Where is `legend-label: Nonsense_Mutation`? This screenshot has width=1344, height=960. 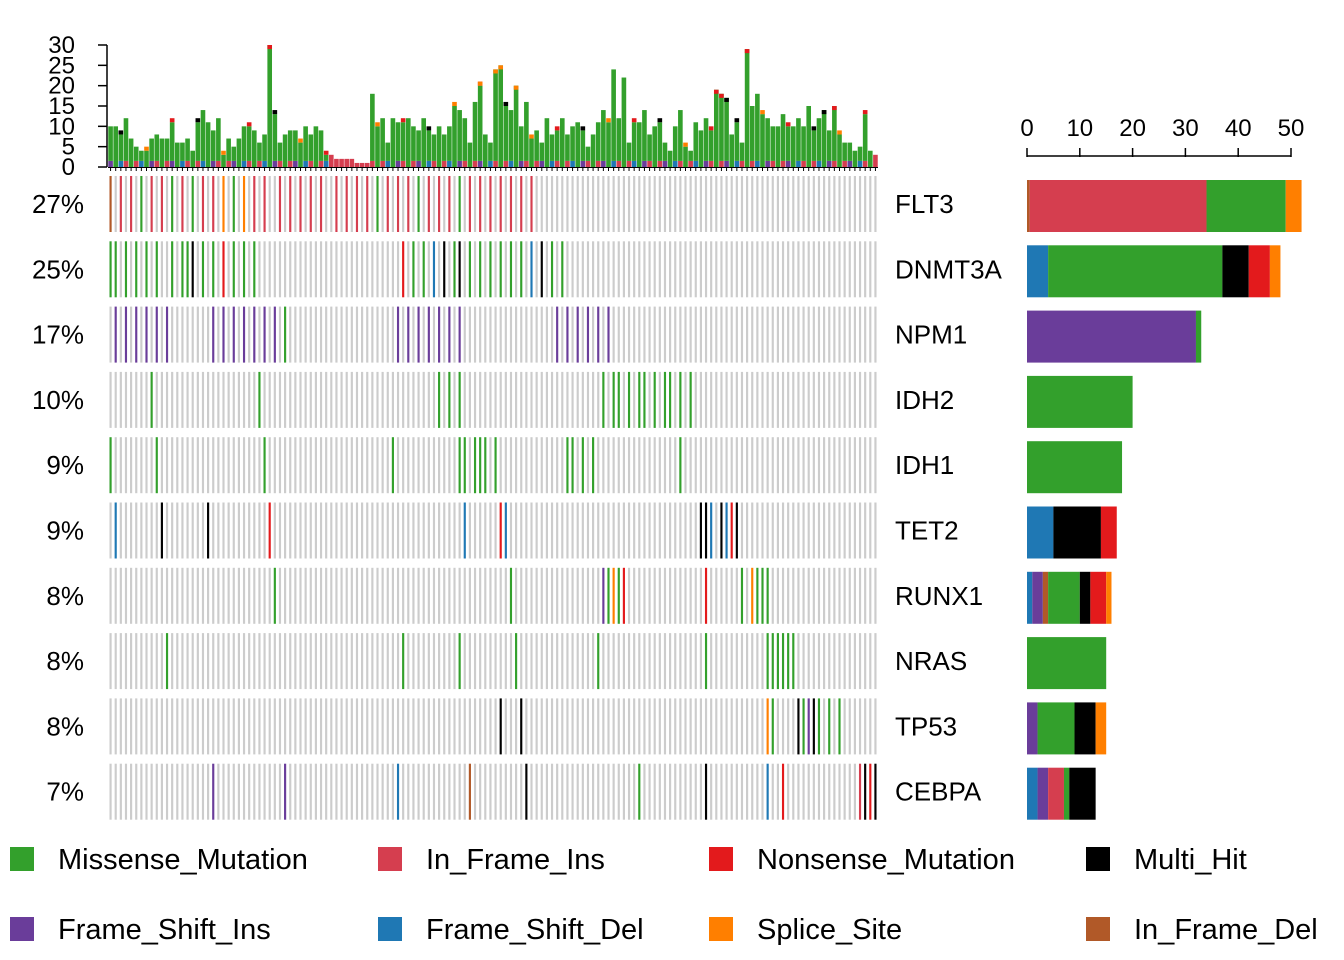 legend-label: Nonsense_Mutation is located at coordinates (886, 860).